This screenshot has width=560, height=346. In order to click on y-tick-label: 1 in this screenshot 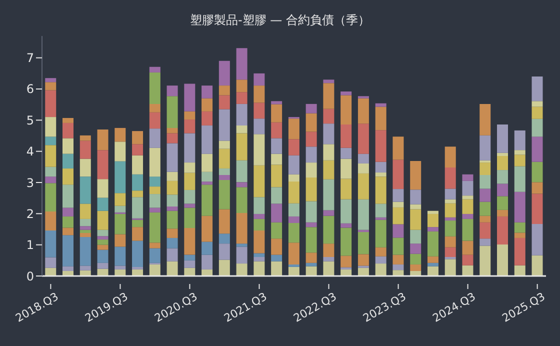, I will do `click(30, 245)`.